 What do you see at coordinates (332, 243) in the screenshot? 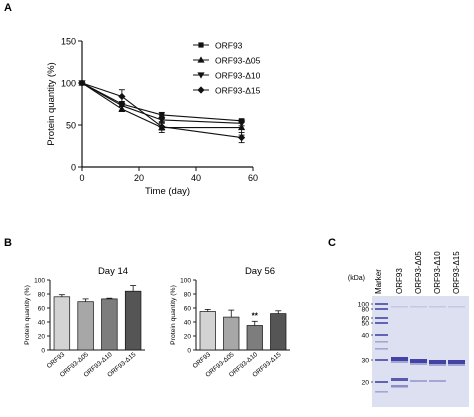
I see `panel-letter-c: C` at bounding box center [332, 243].